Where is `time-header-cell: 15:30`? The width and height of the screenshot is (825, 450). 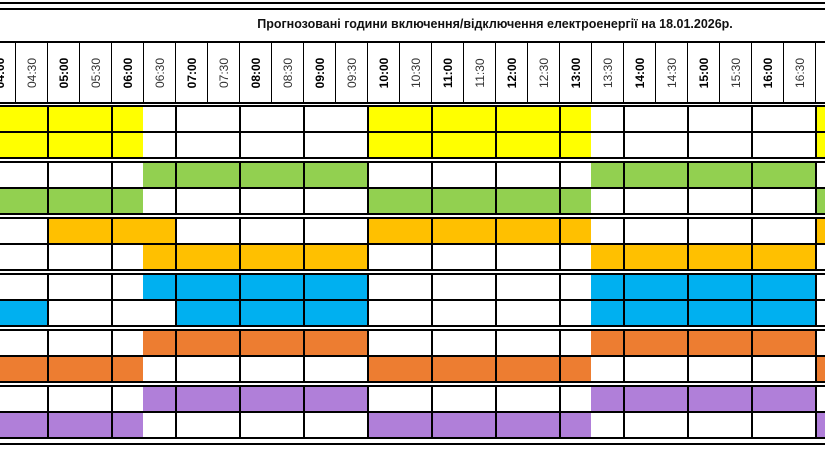
time-header-cell: 15:30 is located at coordinates (735, 72).